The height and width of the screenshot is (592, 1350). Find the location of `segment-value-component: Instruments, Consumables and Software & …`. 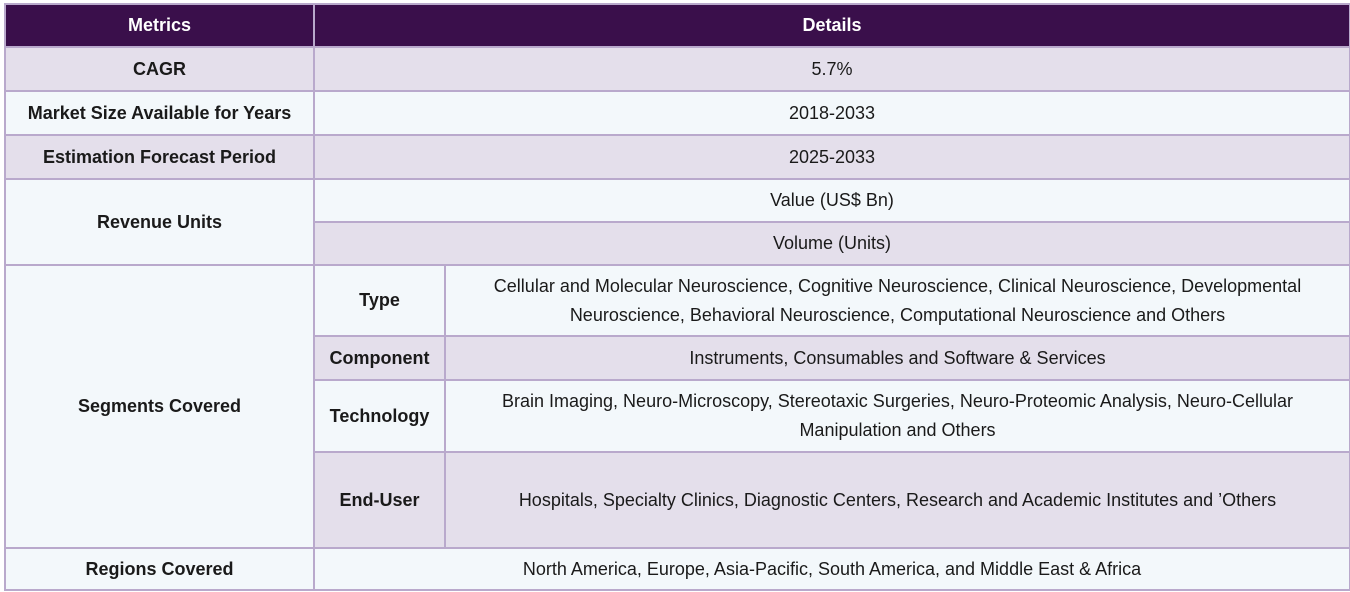

segment-value-component: Instruments, Consumables and Software & … is located at coordinates (897, 358).